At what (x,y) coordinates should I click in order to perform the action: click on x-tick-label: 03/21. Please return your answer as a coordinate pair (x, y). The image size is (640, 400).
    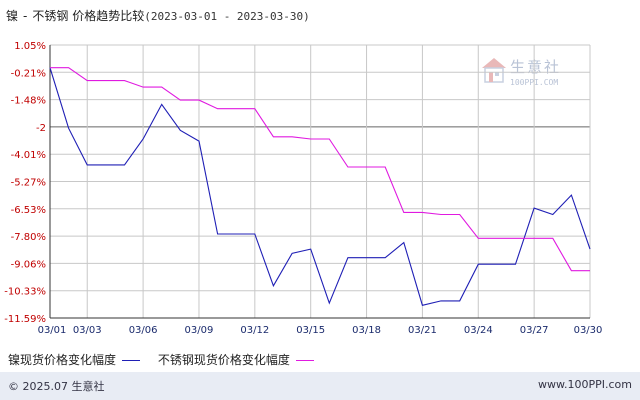
    Looking at the image, I should click on (422, 330).